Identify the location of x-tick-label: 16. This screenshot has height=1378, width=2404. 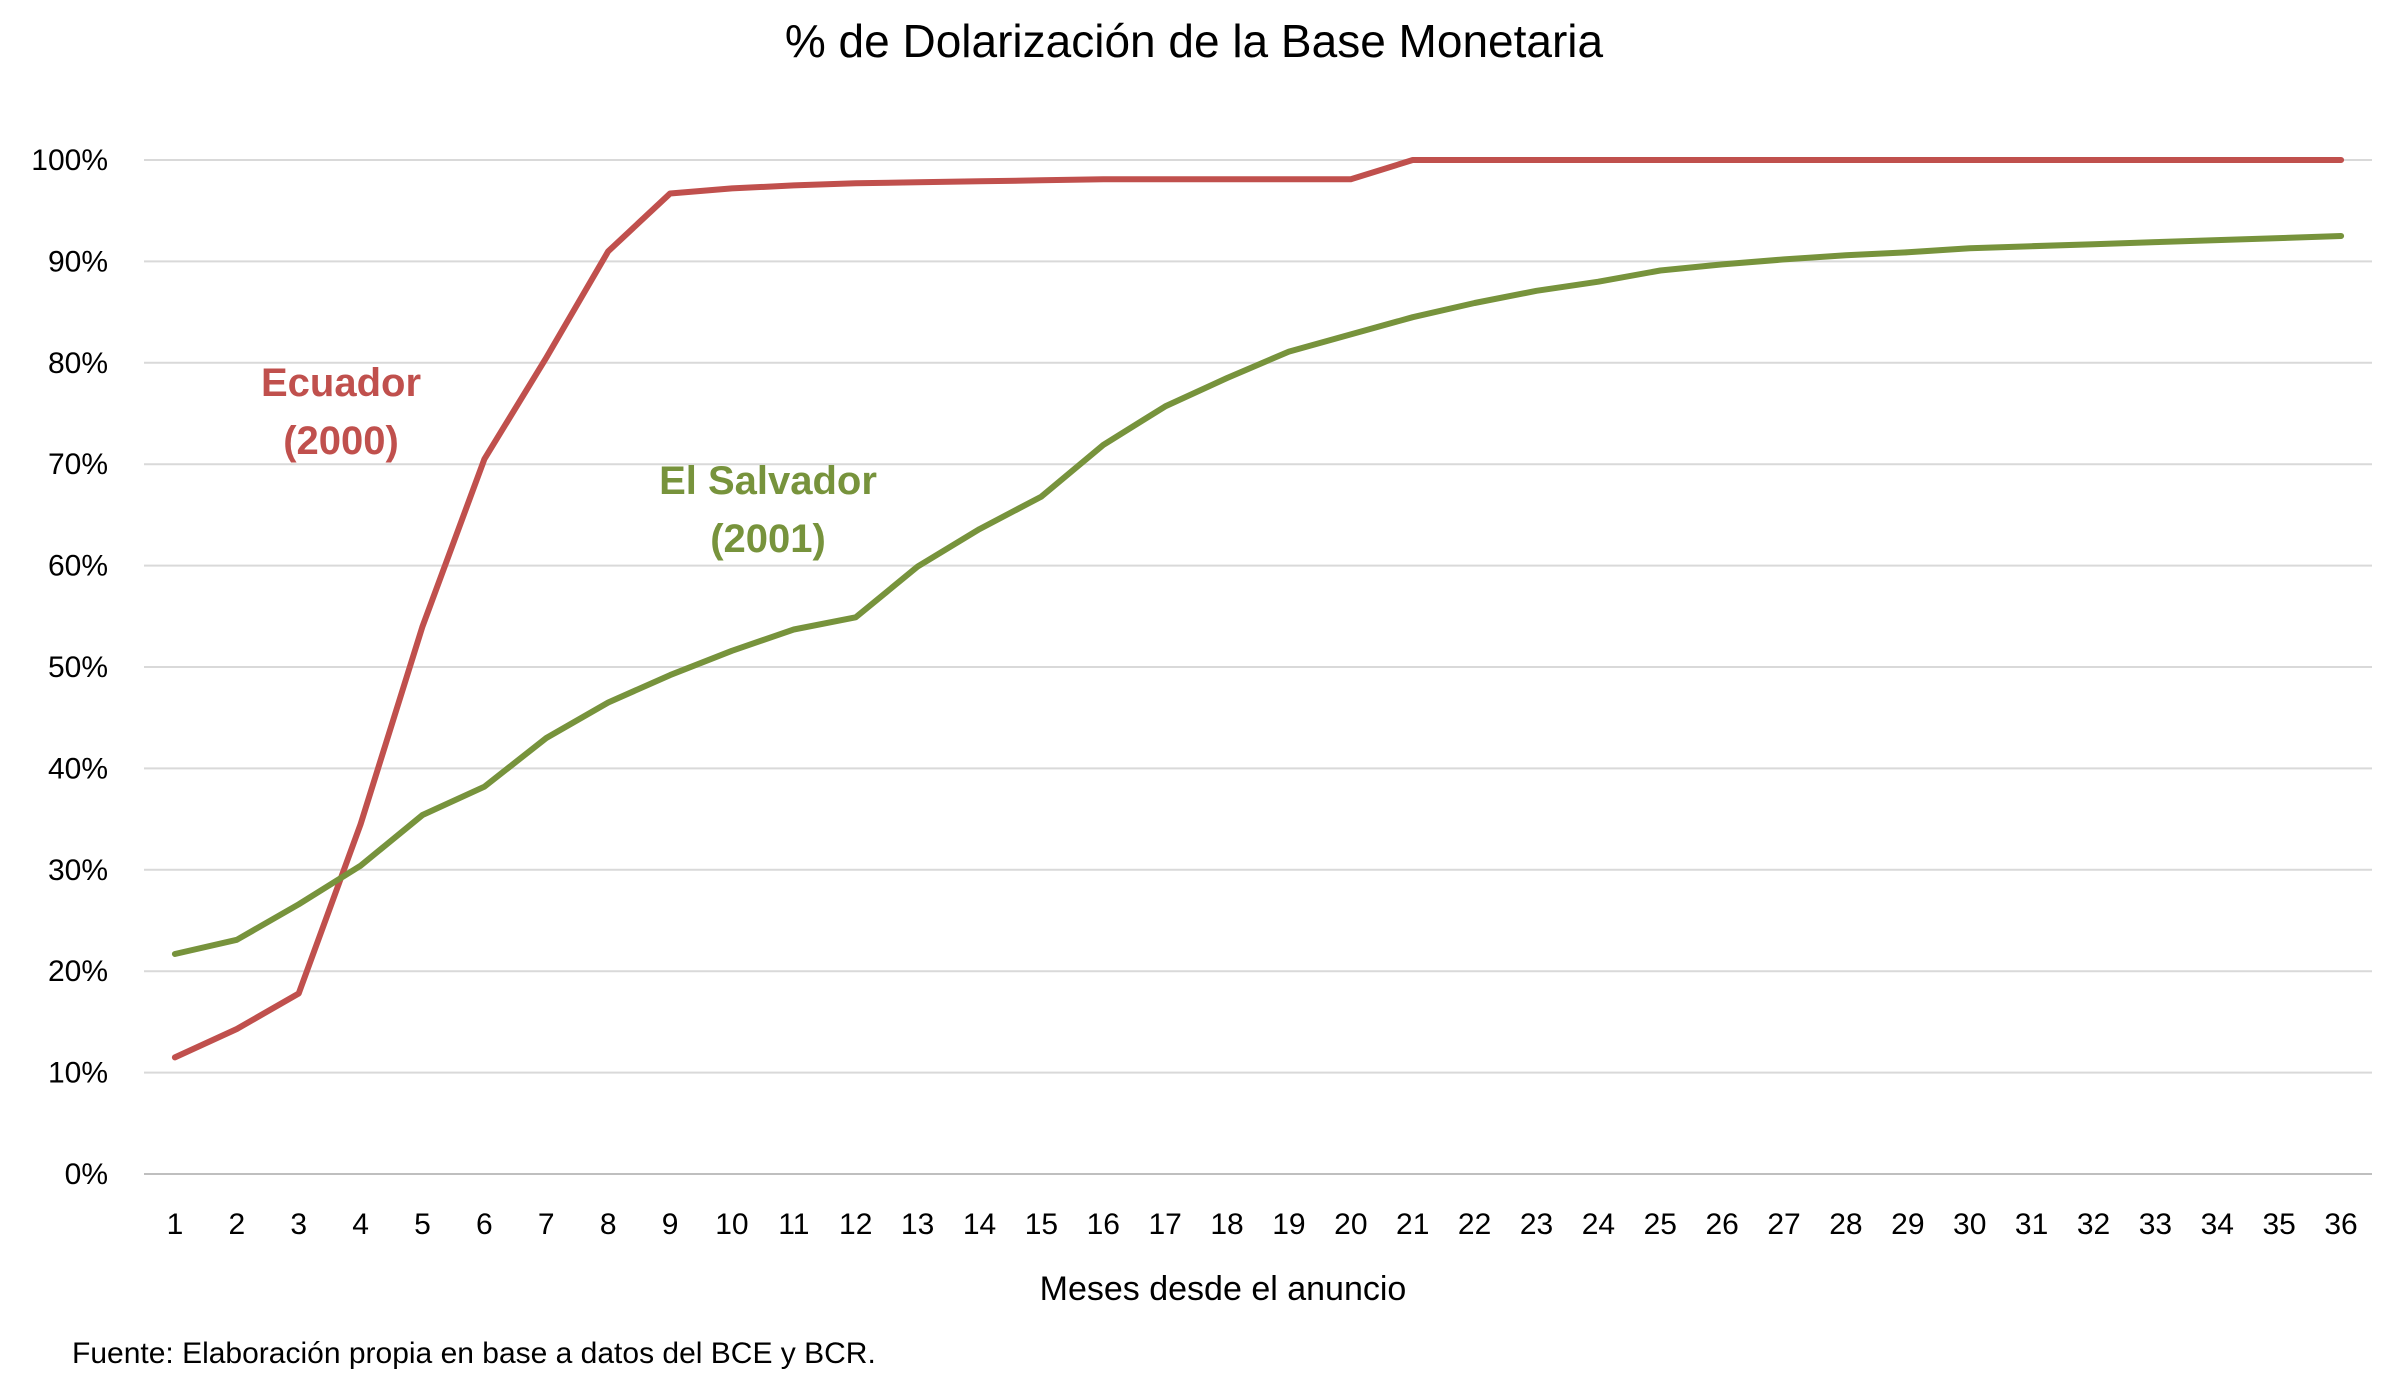
(1103, 1224).